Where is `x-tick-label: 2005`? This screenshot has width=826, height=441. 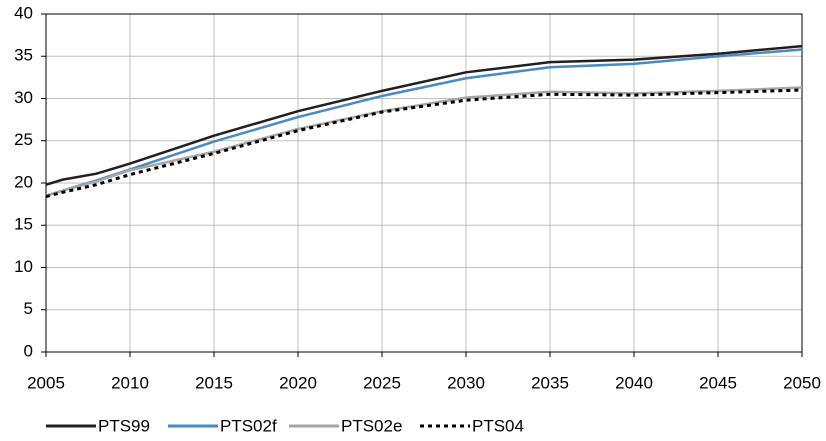 x-tick-label: 2005 is located at coordinates (46, 382).